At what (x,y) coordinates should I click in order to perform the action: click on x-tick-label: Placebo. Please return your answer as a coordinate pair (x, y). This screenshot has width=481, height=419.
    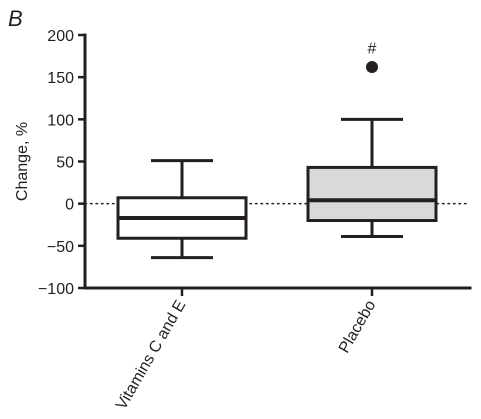
    Looking at the image, I should click on (358, 326).